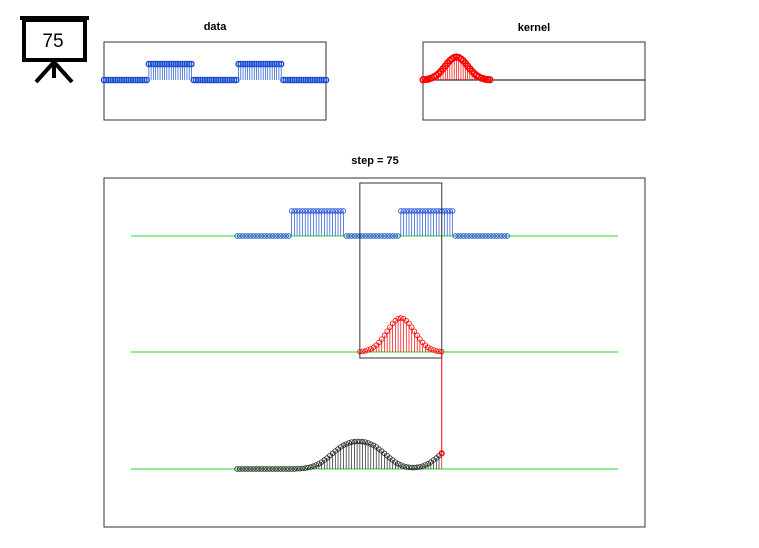 The width and height of the screenshot is (759, 548). Describe the element at coordinates (374, 161) in the screenshot. I see `chart-title: step = 75` at that location.